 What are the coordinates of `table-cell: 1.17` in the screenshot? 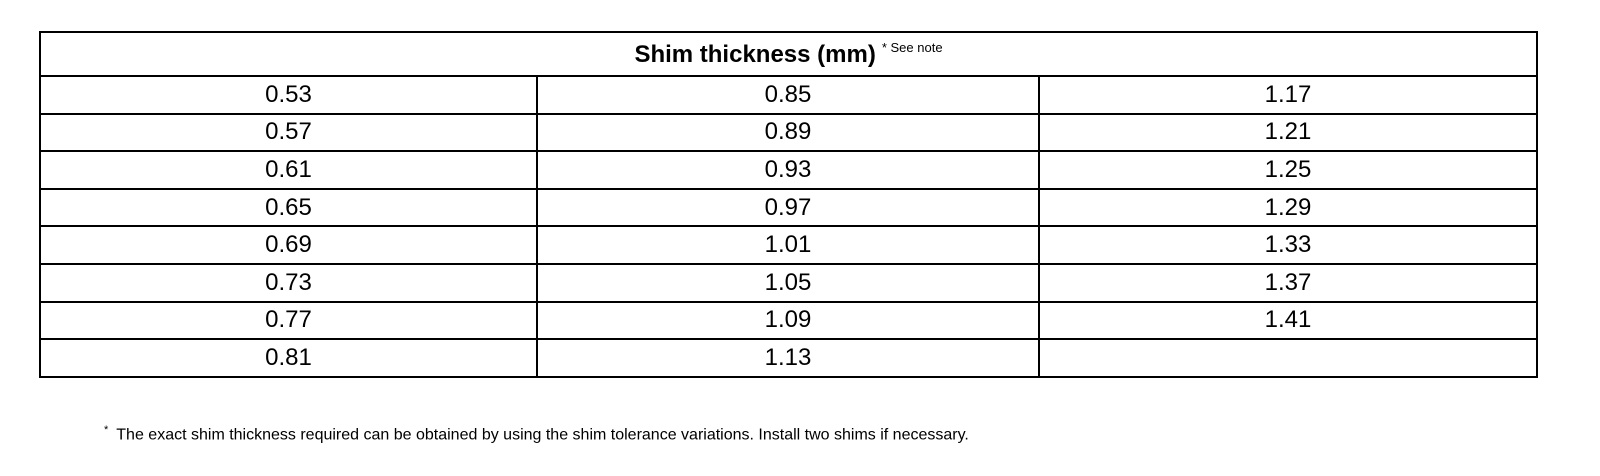 It's located at (1288, 95).